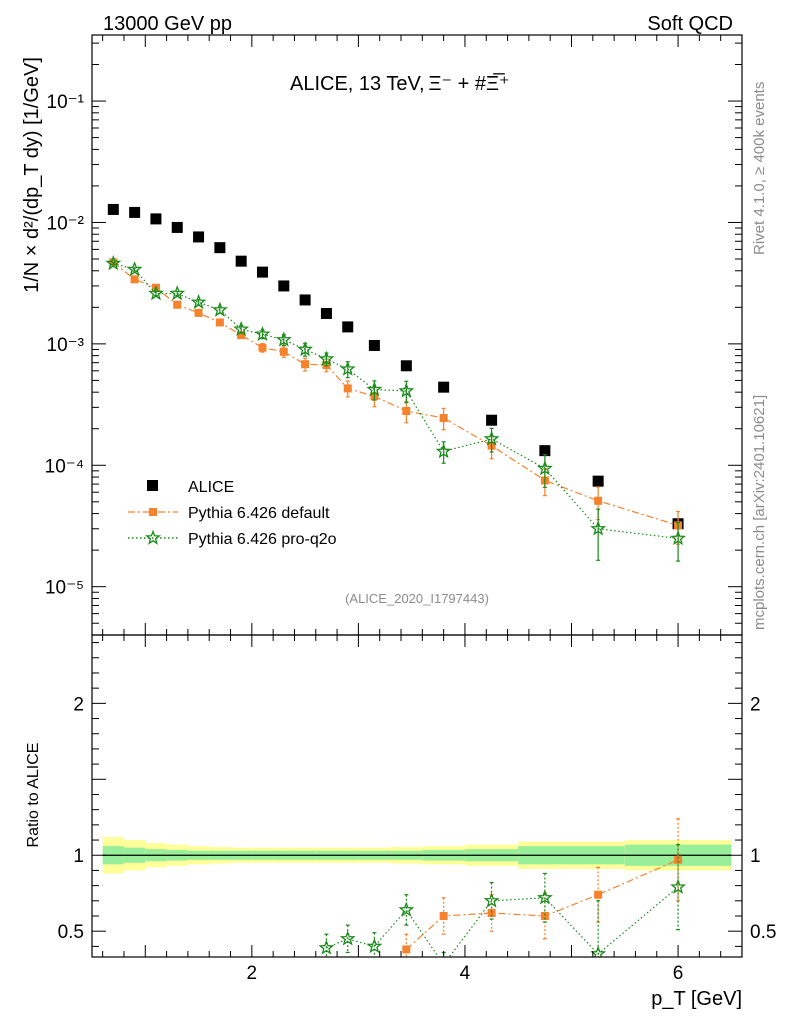 The image size is (786, 1024). Describe the element at coordinates (64, 466) in the screenshot. I see `main-y-tick-label: 10⁻⁴` at that location.